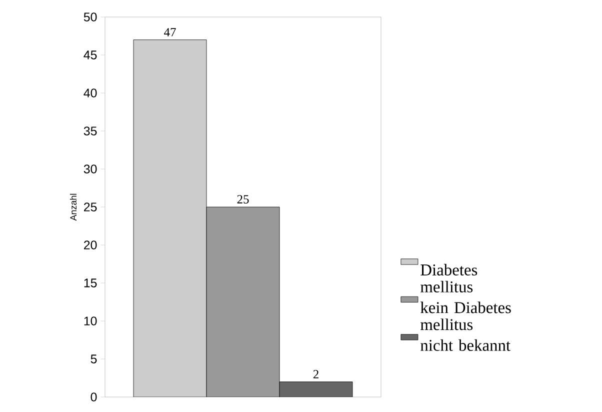 This screenshot has width=602, height=412. What do you see at coordinates (90, 207) in the screenshot?
I see `y-tick-label: 25` at bounding box center [90, 207].